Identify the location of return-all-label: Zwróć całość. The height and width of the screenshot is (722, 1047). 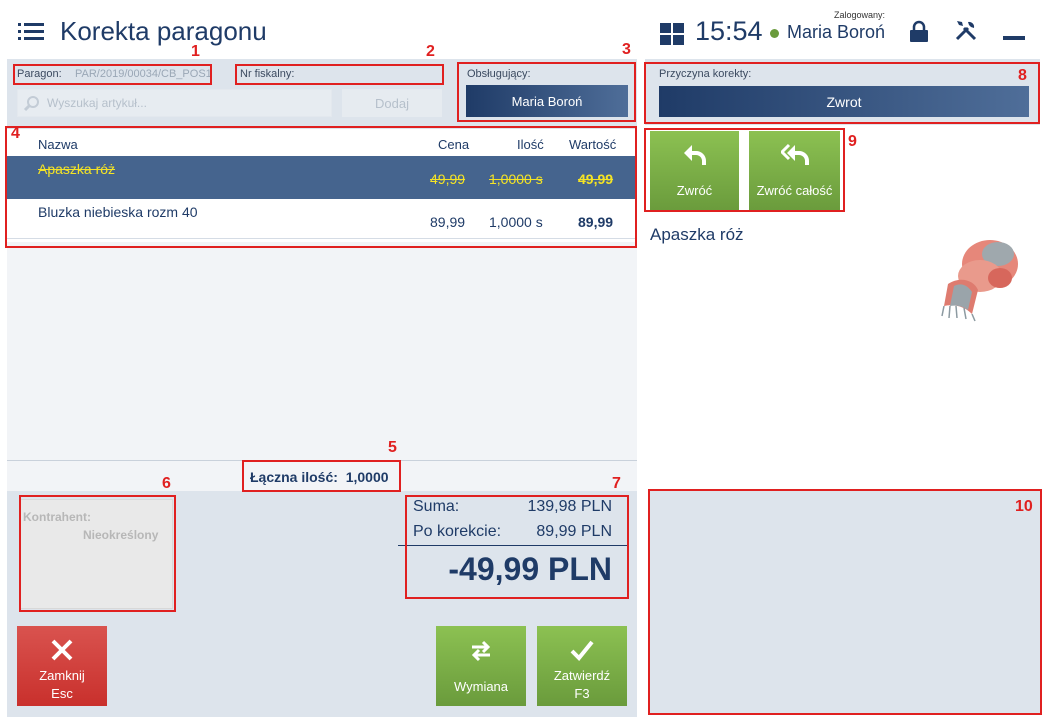
(794, 190).